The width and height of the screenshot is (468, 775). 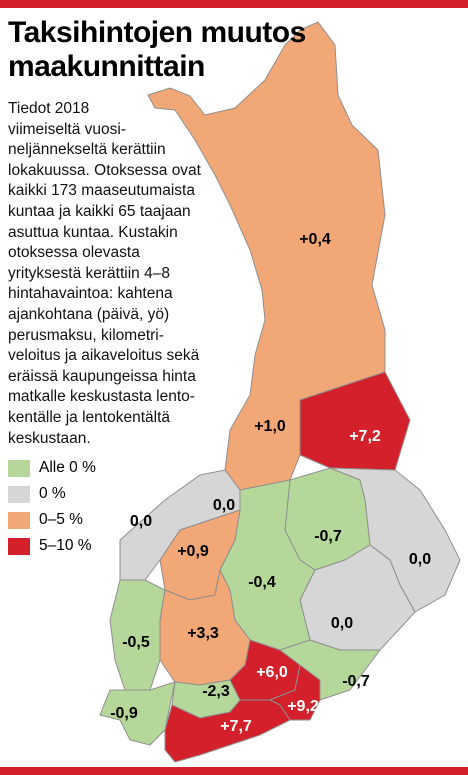 What do you see at coordinates (104, 356) in the screenshot?
I see `description-line: veloitus ja aikaveloitus sekä` at bounding box center [104, 356].